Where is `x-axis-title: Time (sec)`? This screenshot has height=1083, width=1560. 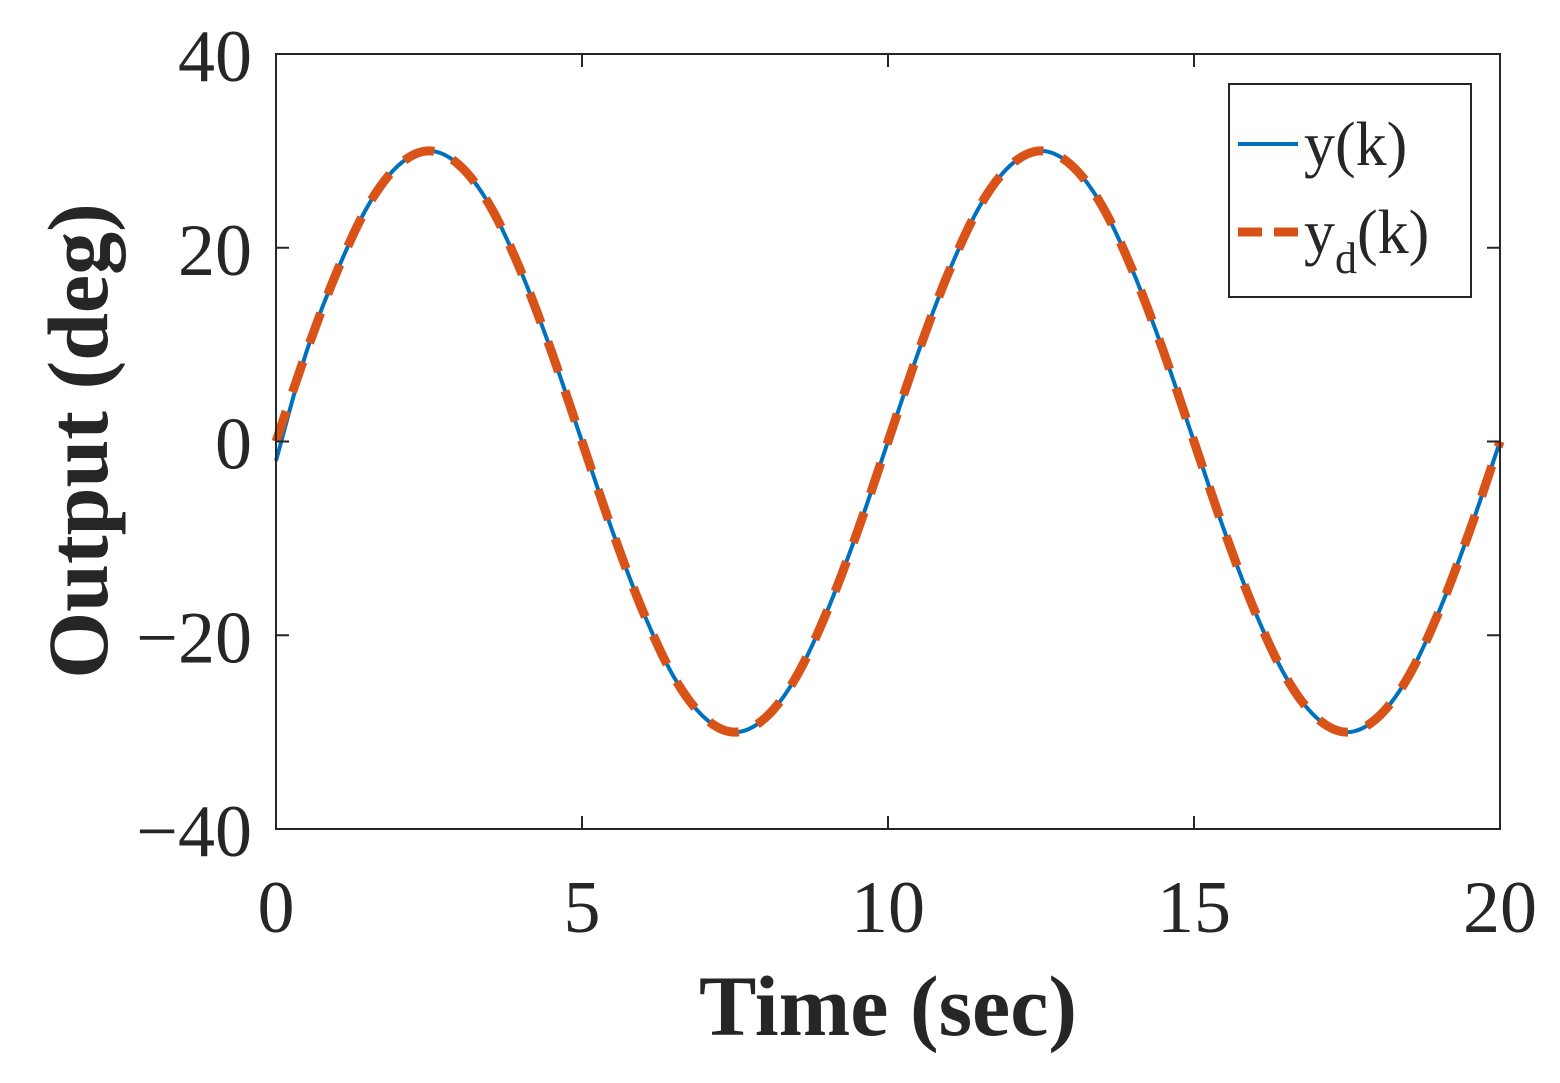 x-axis-title: Time (sec) is located at coordinates (888, 1006).